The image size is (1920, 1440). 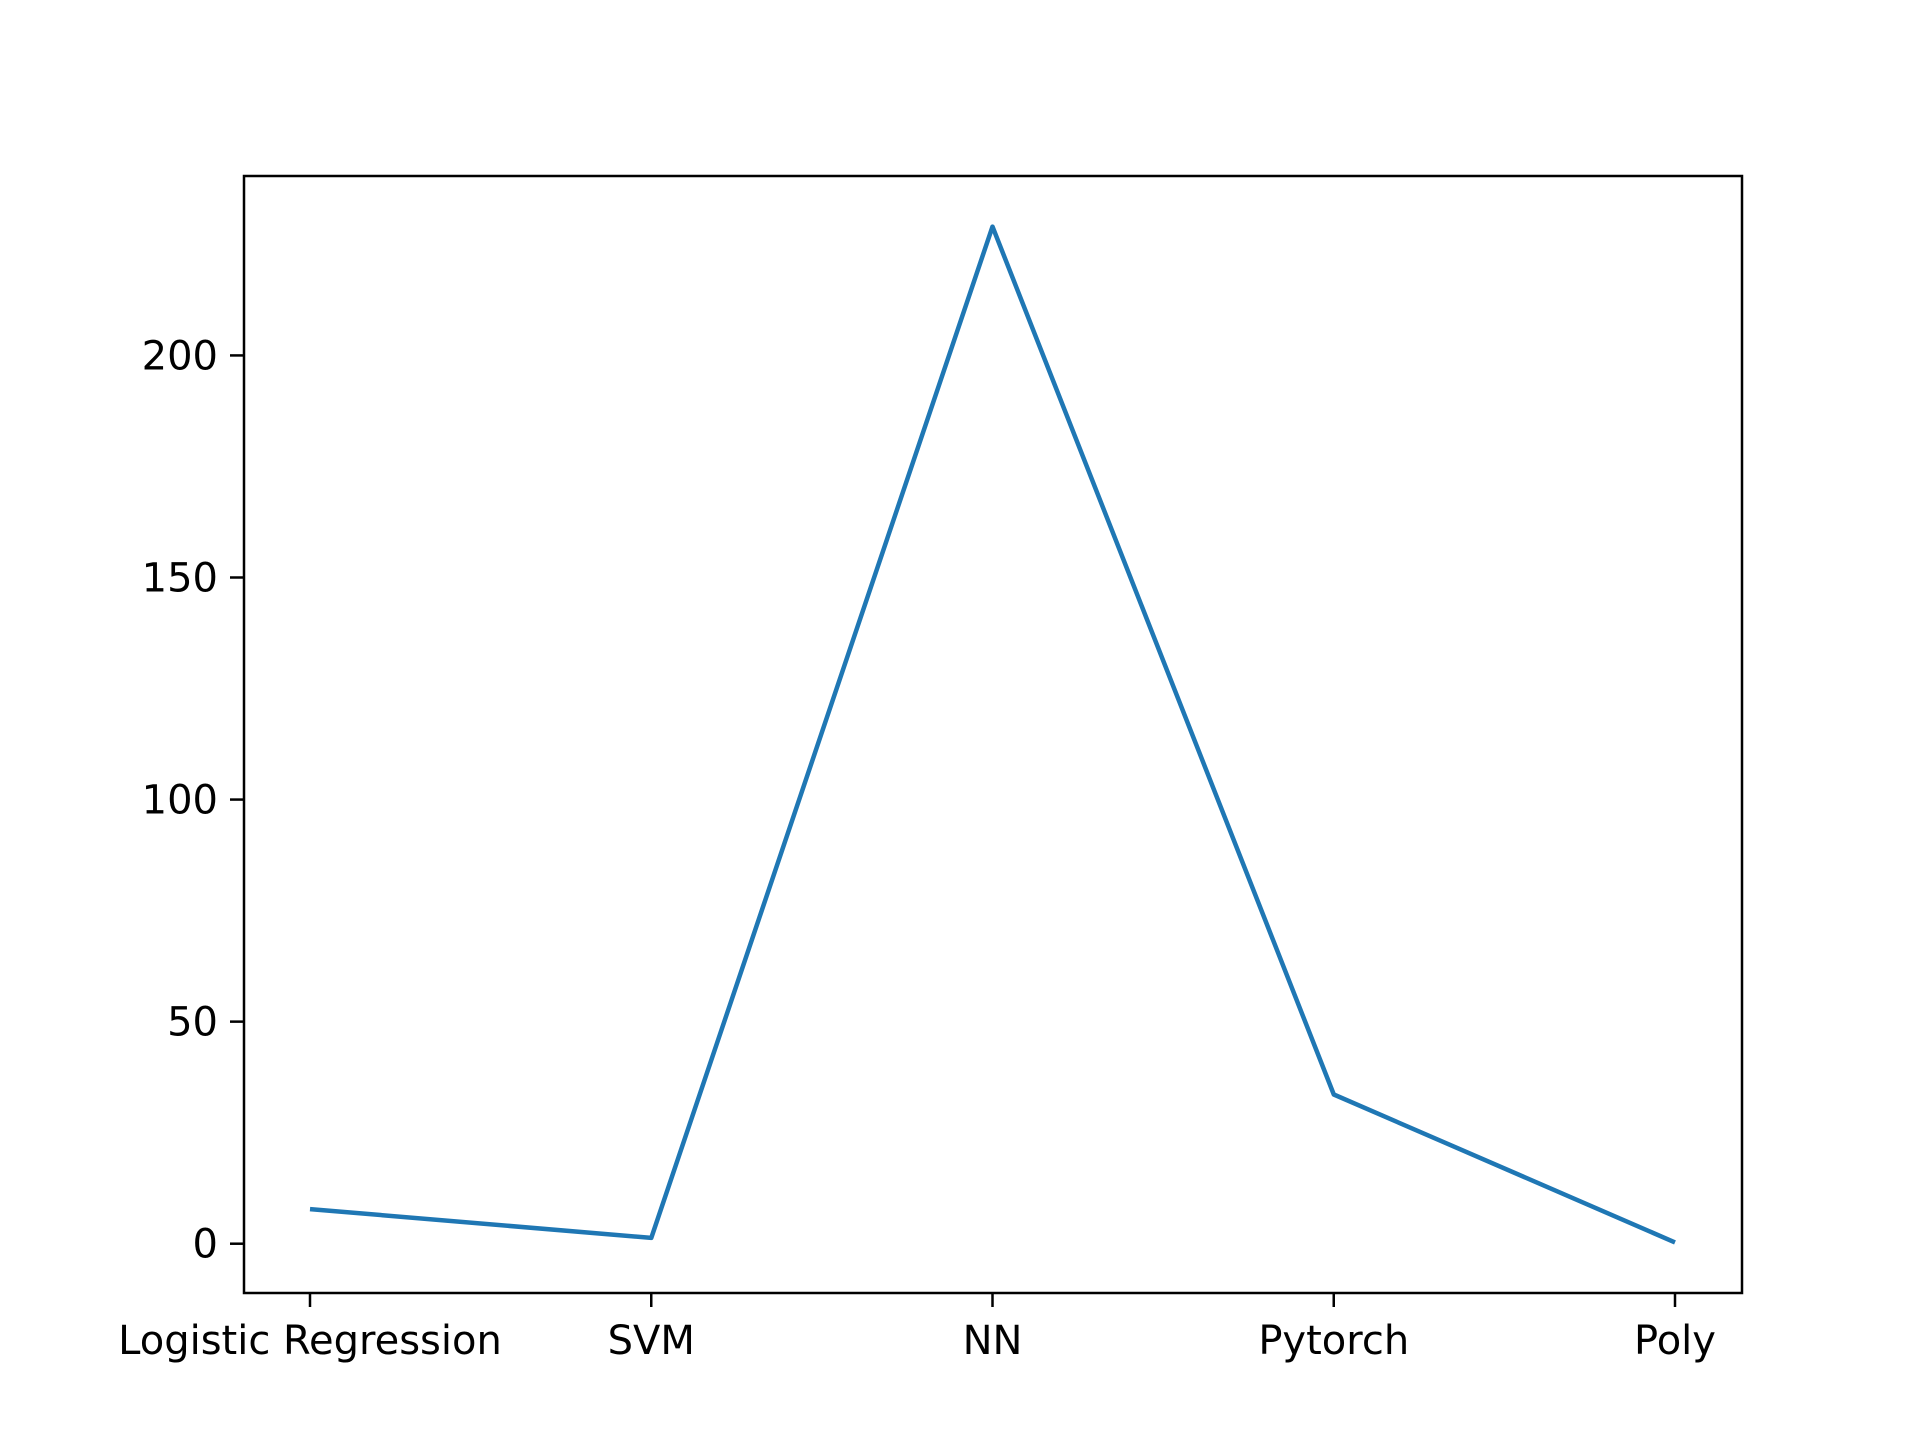 What do you see at coordinates (1333, 1341) in the screenshot?
I see `x-tick-label: Pytorch` at bounding box center [1333, 1341].